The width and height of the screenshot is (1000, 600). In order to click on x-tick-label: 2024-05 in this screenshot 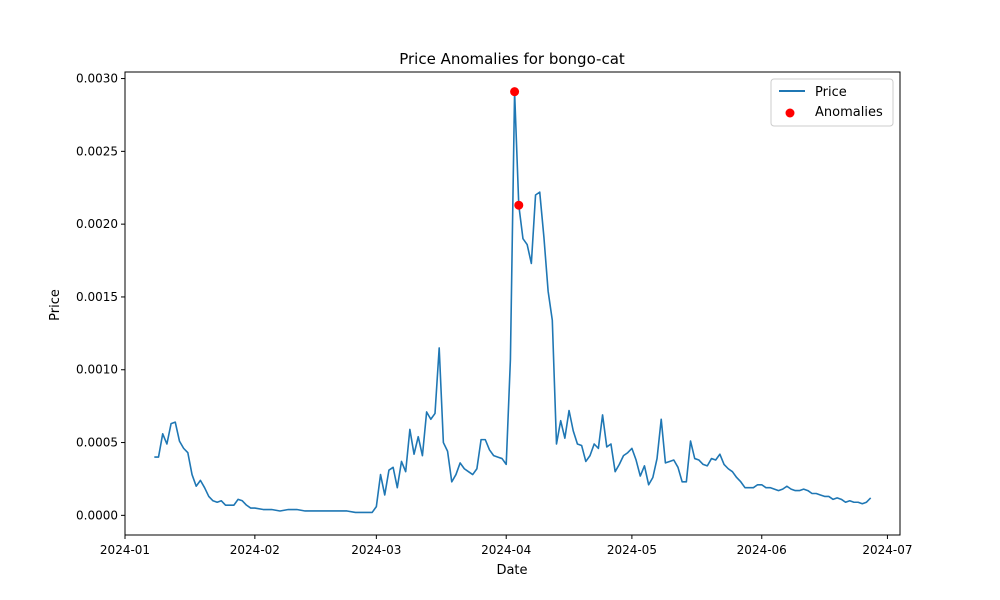, I will do `click(632, 550)`.